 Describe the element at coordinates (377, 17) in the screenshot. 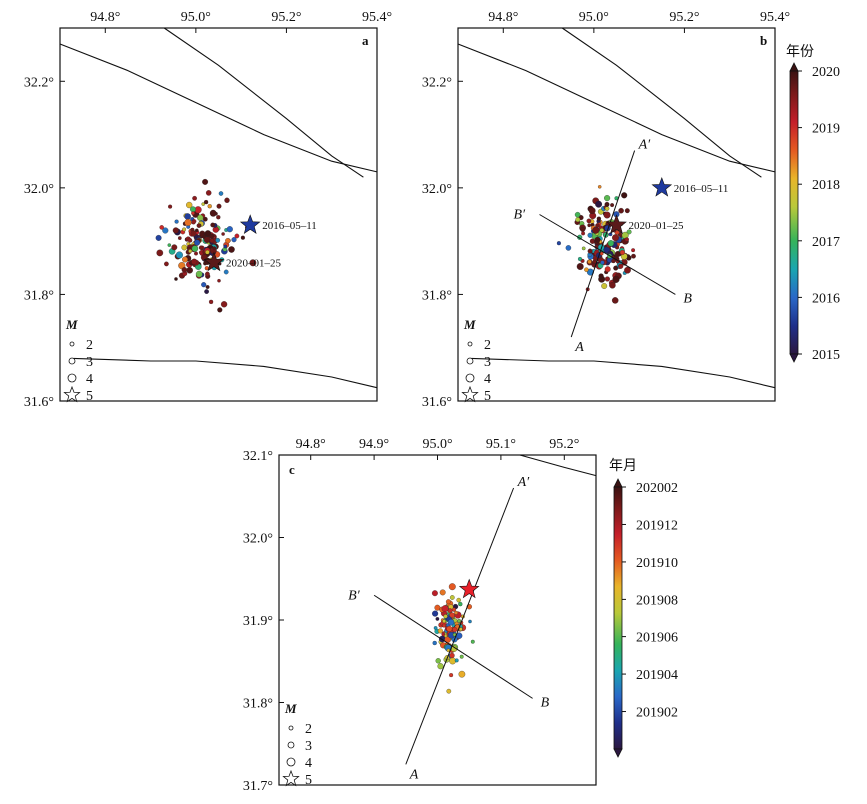

I see `x-tick-label: 95.4°` at that location.